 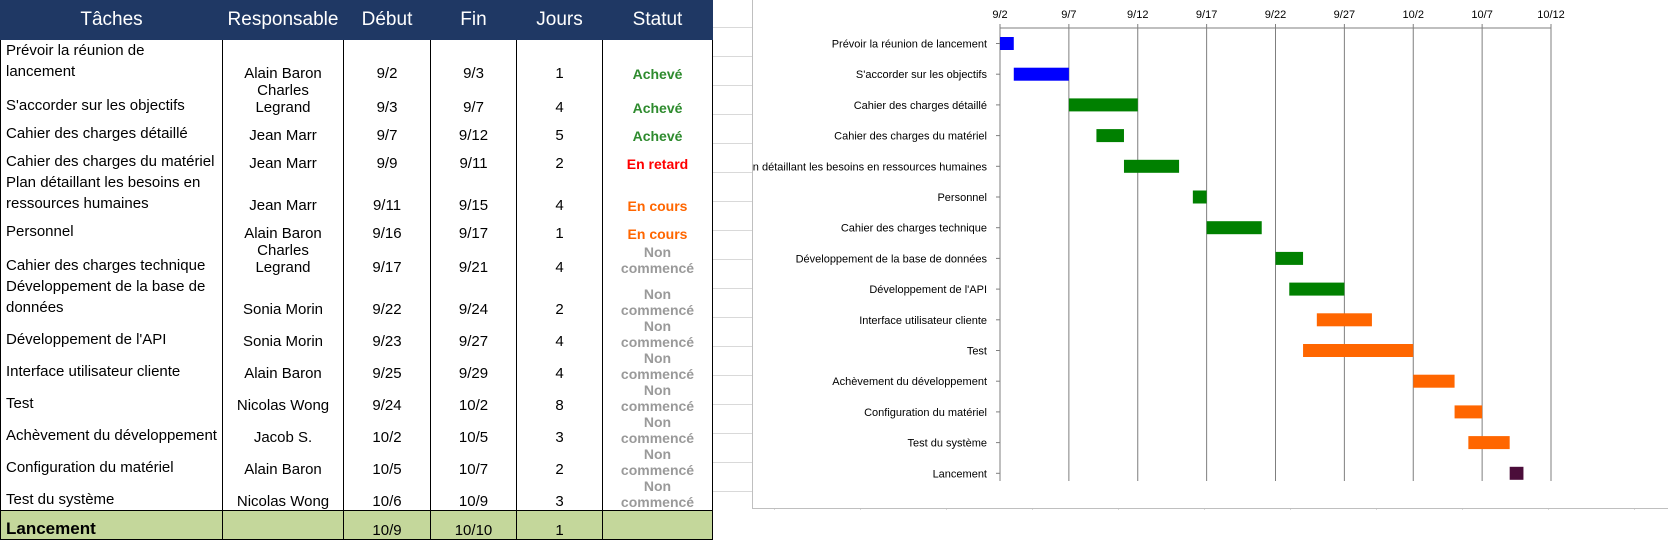 What do you see at coordinates (111, 61) in the screenshot?
I see `task-cell: Prévoir la réunion de lancement` at bounding box center [111, 61].